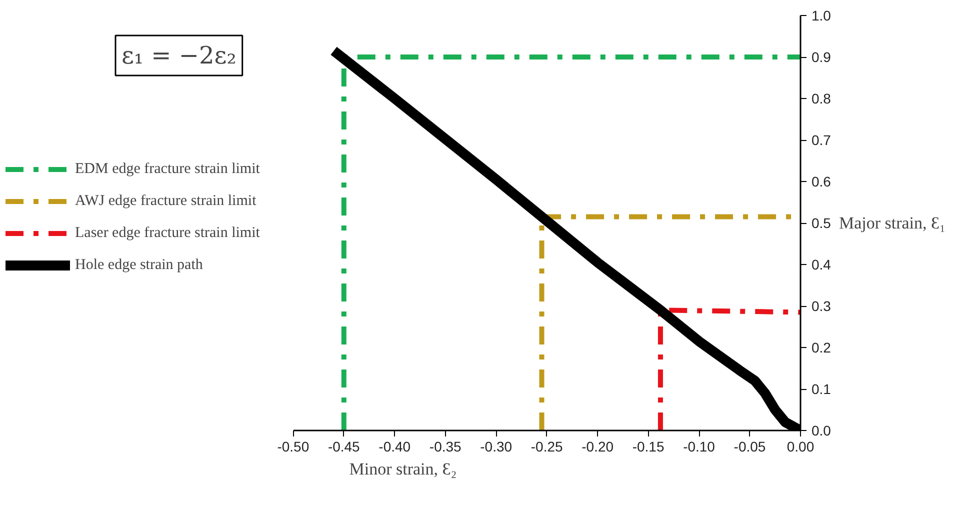 The width and height of the screenshot is (976, 507). I want to click on x-tick-label: -0.20, so click(598, 446).